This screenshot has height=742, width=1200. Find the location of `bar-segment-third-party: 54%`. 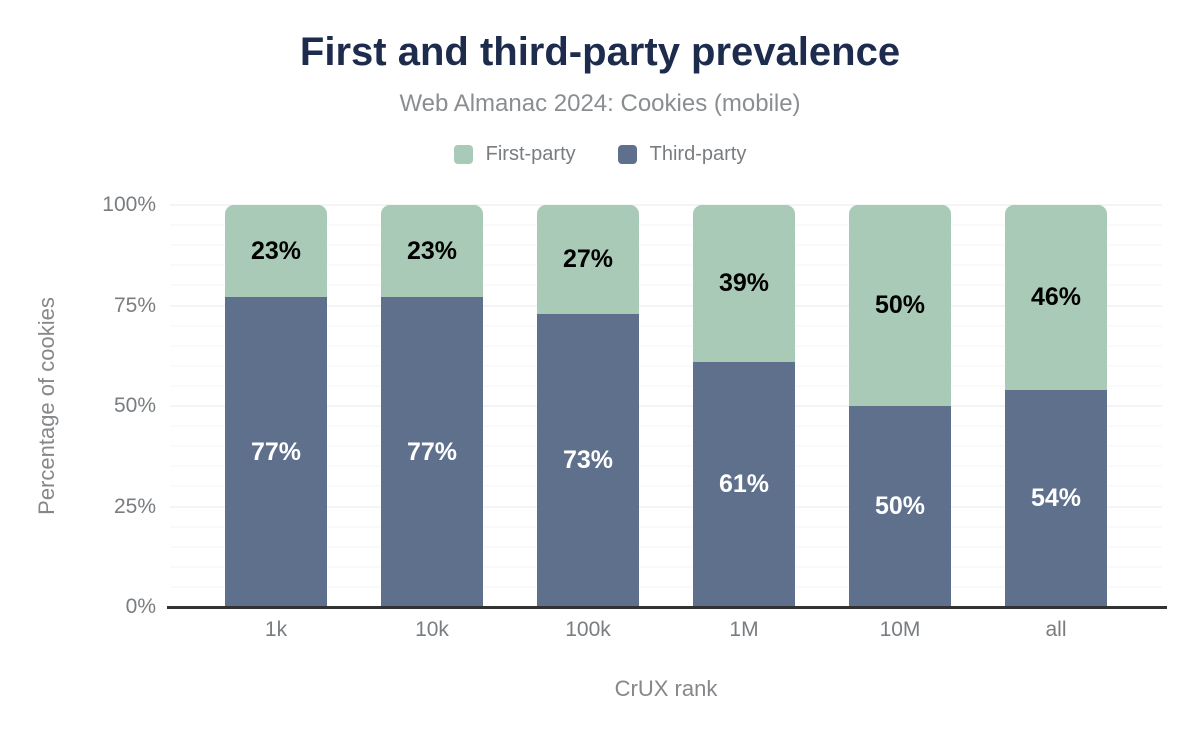

bar-segment-third-party: 54% is located at coordinates (1056, 498).